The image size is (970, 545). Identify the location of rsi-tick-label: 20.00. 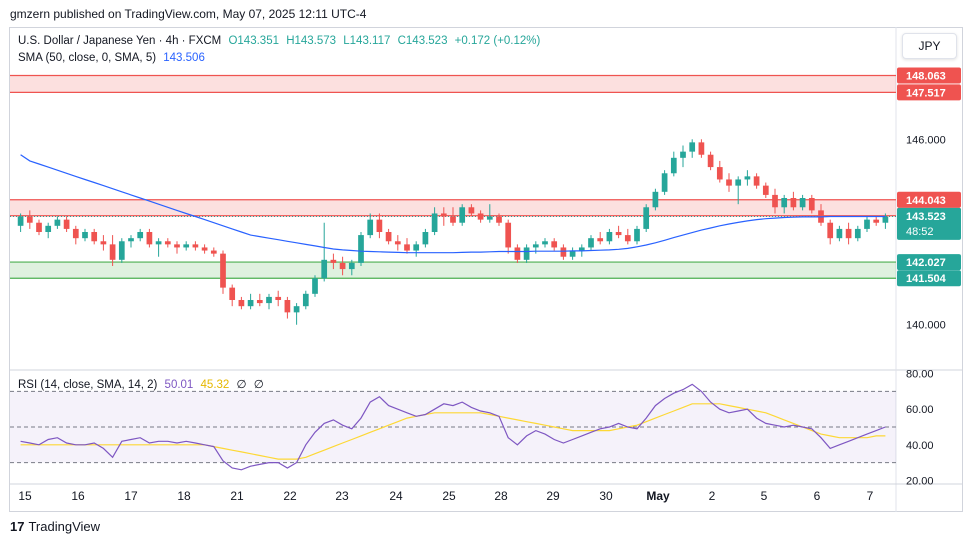
(920, 481).